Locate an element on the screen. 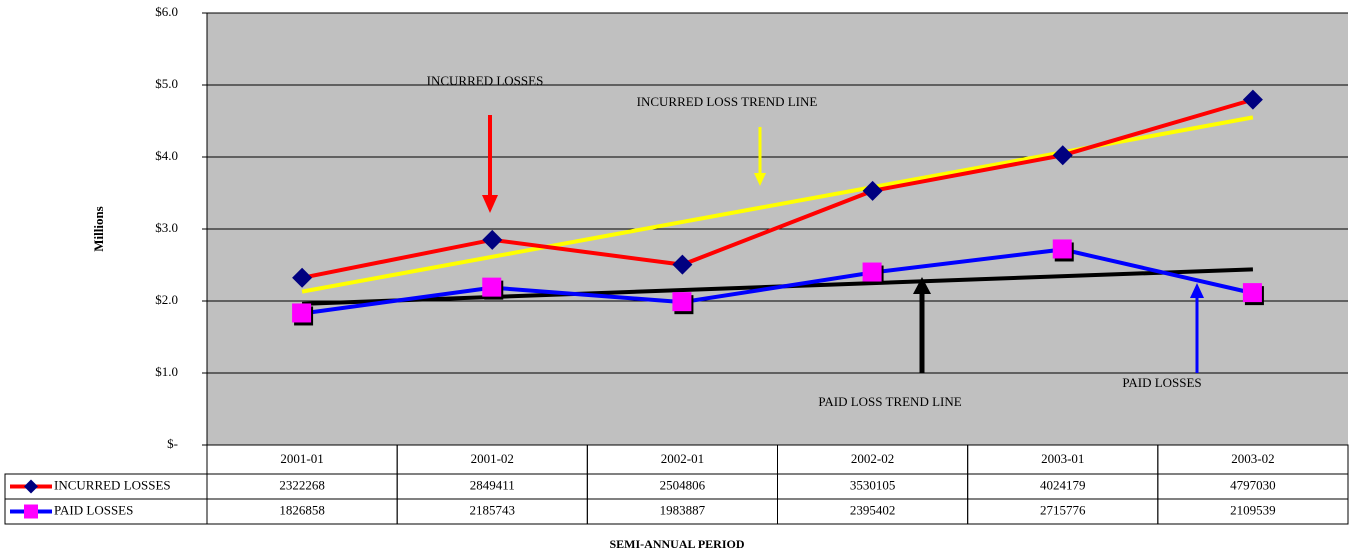 This screenshot has height=554, width=1349. table-value: 2185743 is located at coordinates (493, 509).